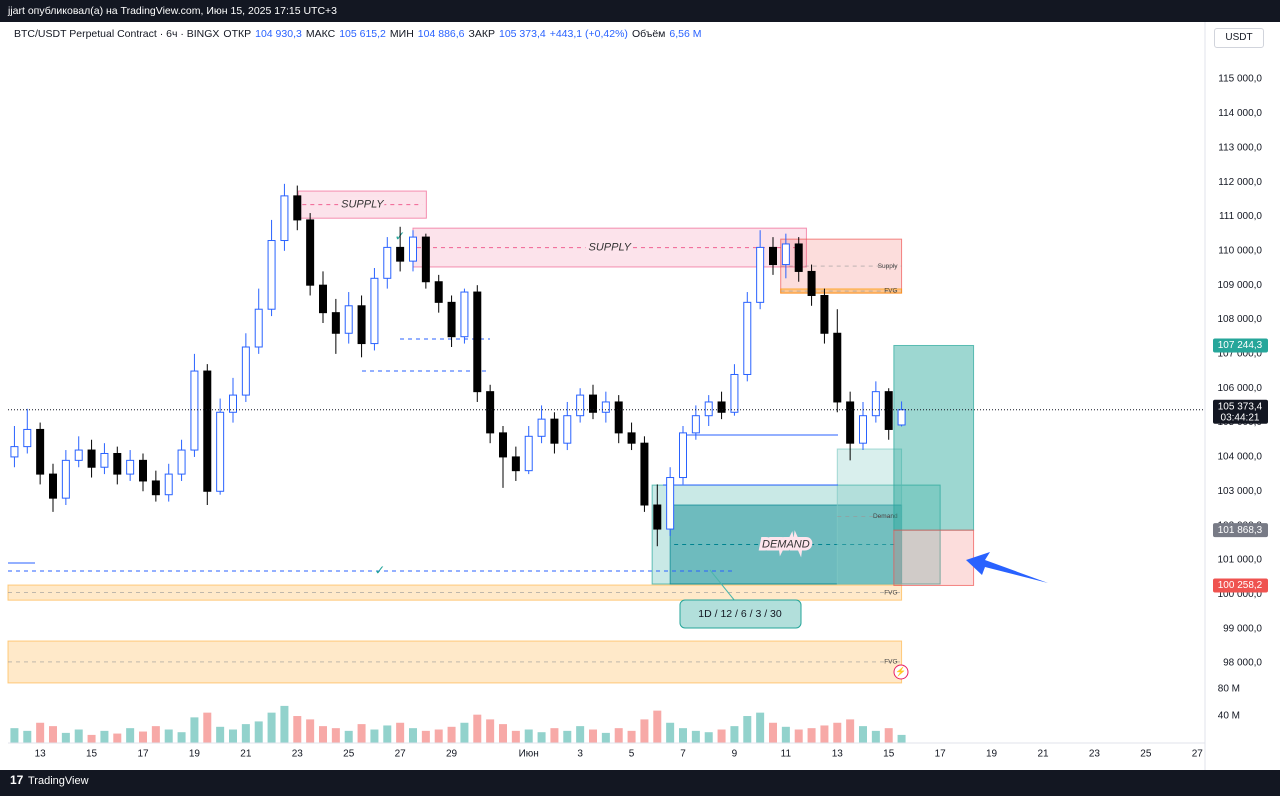 The image size is (1280, 796). I want to click on x-tick-label: 15, so click(92, 754).